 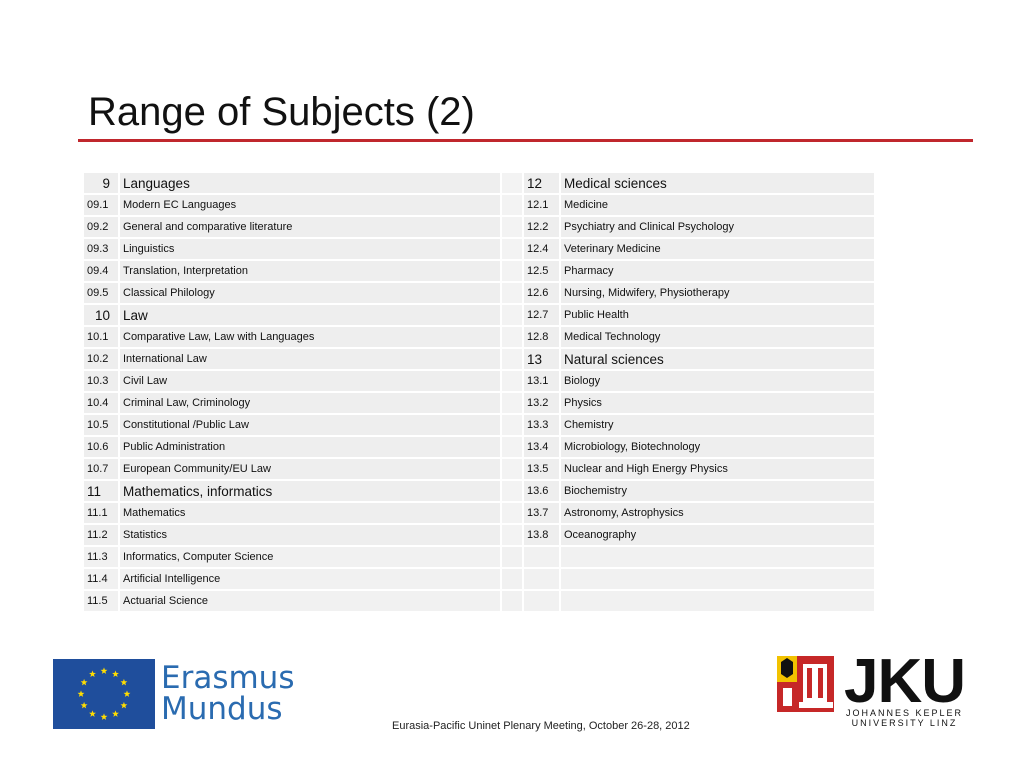 What do you see at coordinates (542, 294) in the screenshot?
I see `right-subject-code: 12.6` at bounding box center [542, 294].